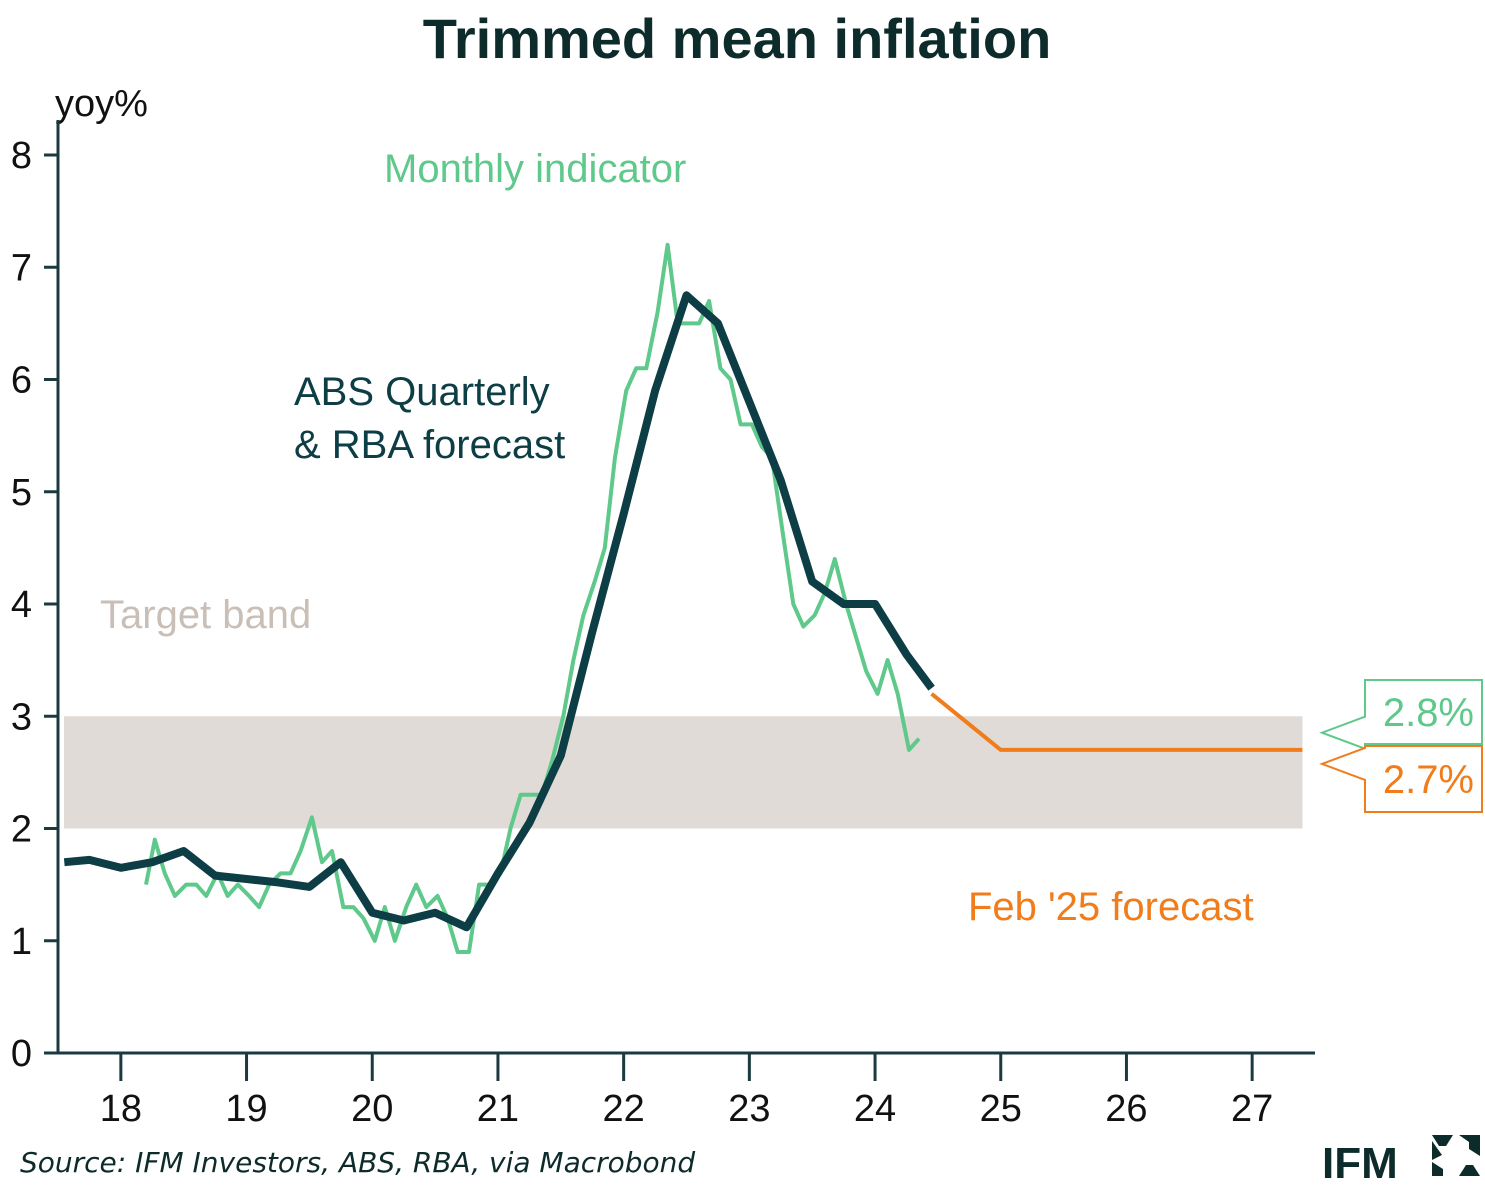  I want to click on ifm-logo-icon, so click(1456, 1155).